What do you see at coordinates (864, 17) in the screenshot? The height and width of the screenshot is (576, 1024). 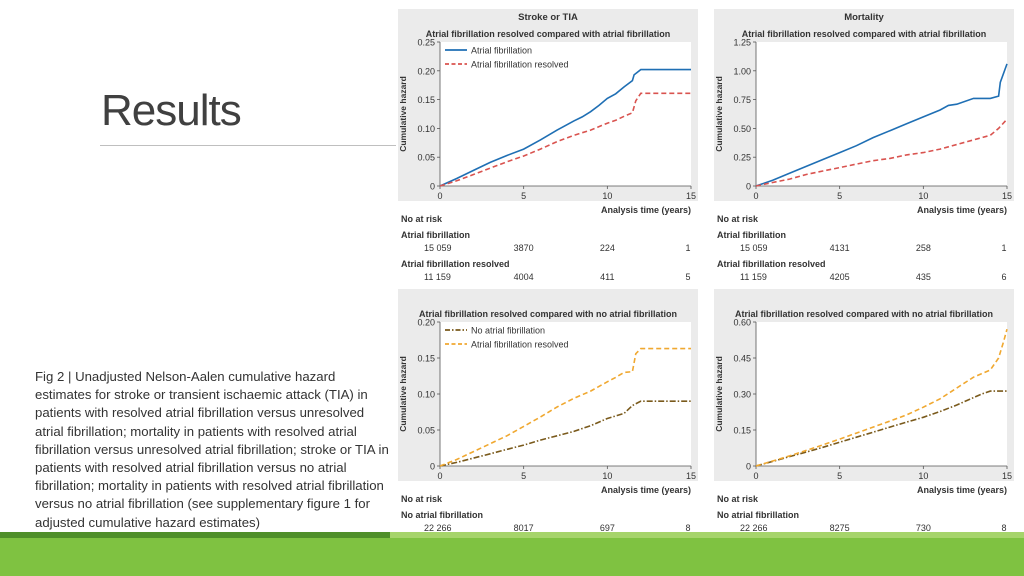 I see `column-title: Mortality` at bounding box center [864, 17].